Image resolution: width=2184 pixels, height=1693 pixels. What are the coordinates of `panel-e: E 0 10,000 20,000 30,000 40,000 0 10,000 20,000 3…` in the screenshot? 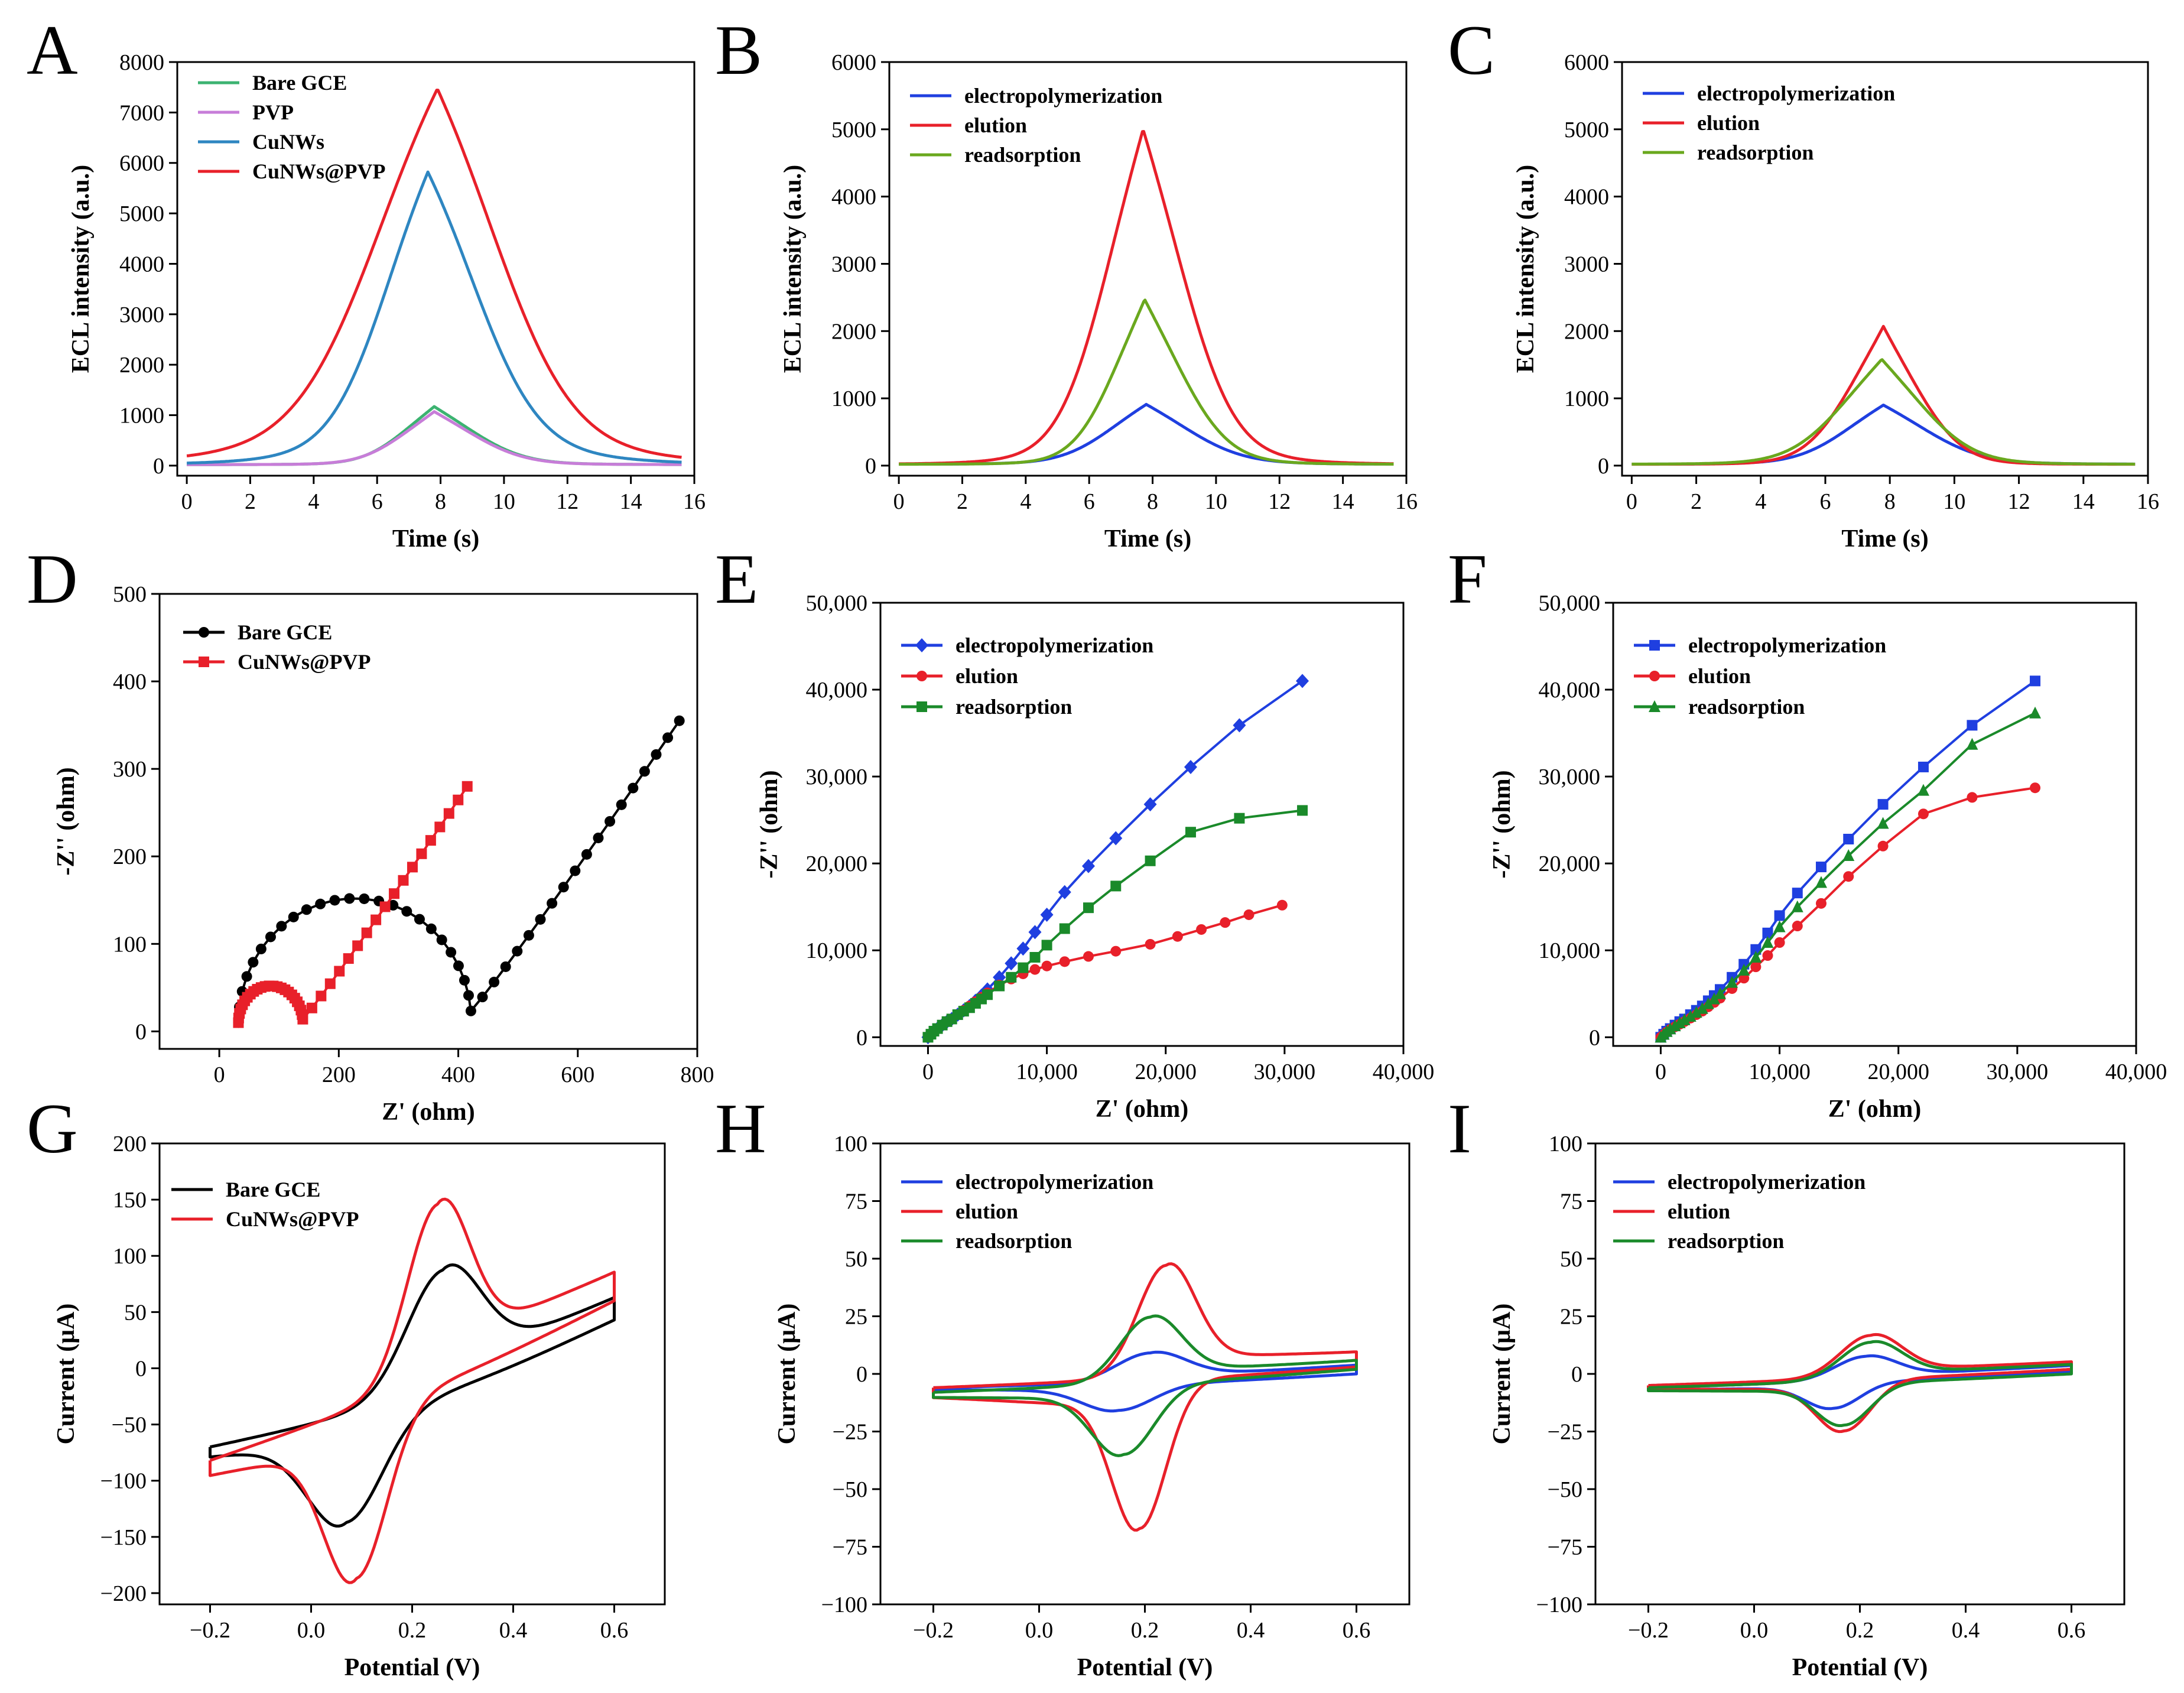 It's located at (1074, 831).